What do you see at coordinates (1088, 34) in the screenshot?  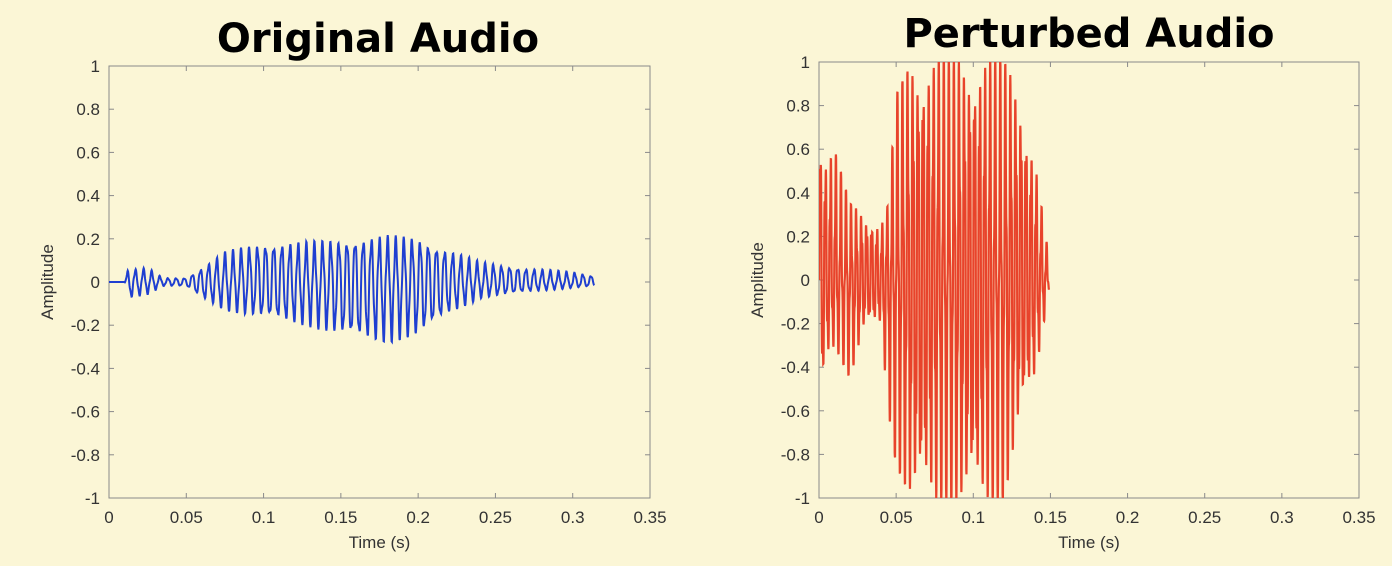 I see `chart-title: Perturbed Audio` at bounding box center [1088, 34].